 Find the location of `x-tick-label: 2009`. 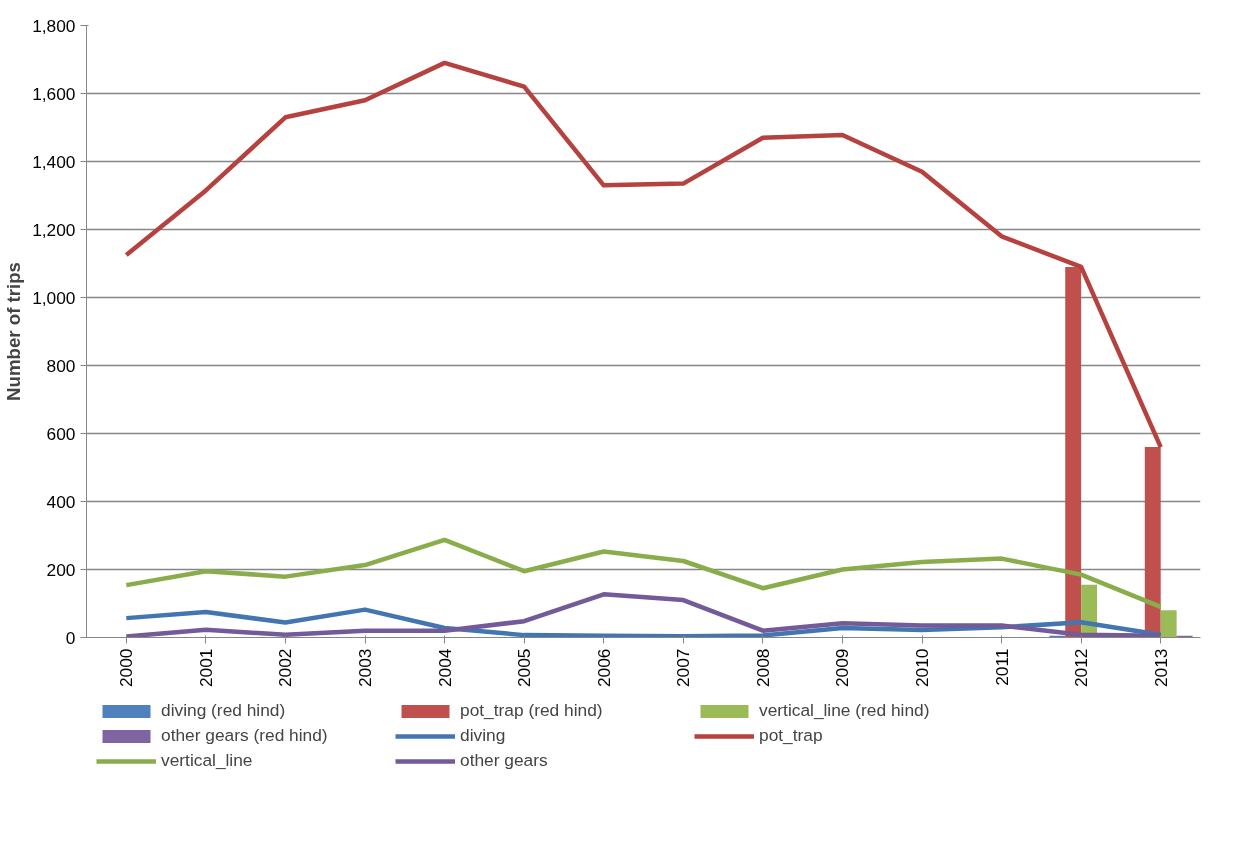

x-tick-label: 2009 is located at coordinates (842, 668).